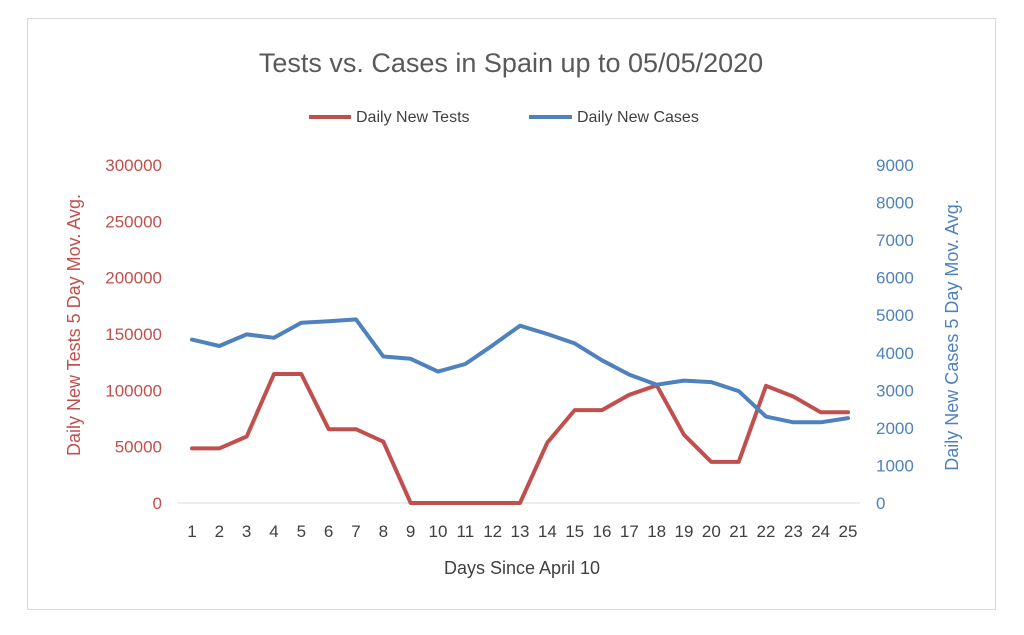 The image size is (1024, 635). I want to click on right-tick-label: 7000, so click(895, 240).